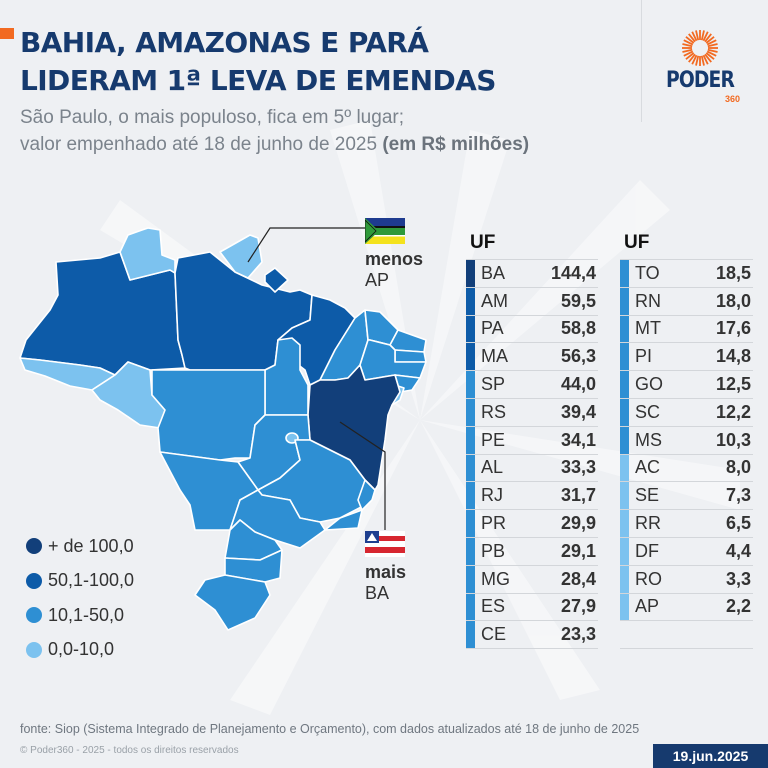  Describe the element at coordinates (648, 523) in the screenshot. I see `row-uf: RR` at that location.